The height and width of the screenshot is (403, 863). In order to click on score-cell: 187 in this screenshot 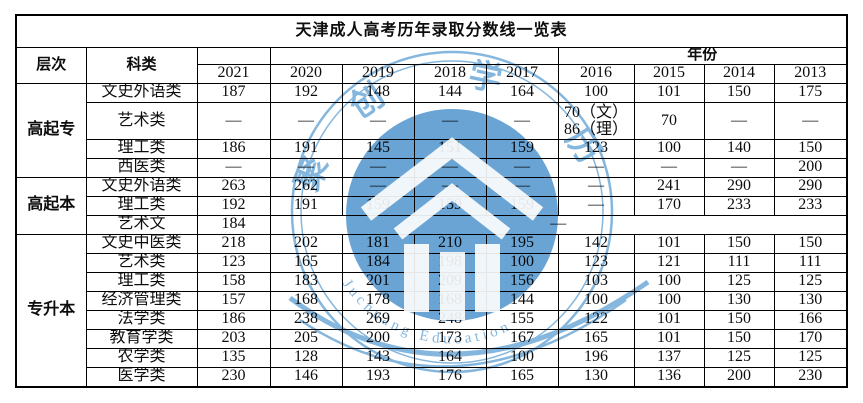, I will do `click(233, 92)`.